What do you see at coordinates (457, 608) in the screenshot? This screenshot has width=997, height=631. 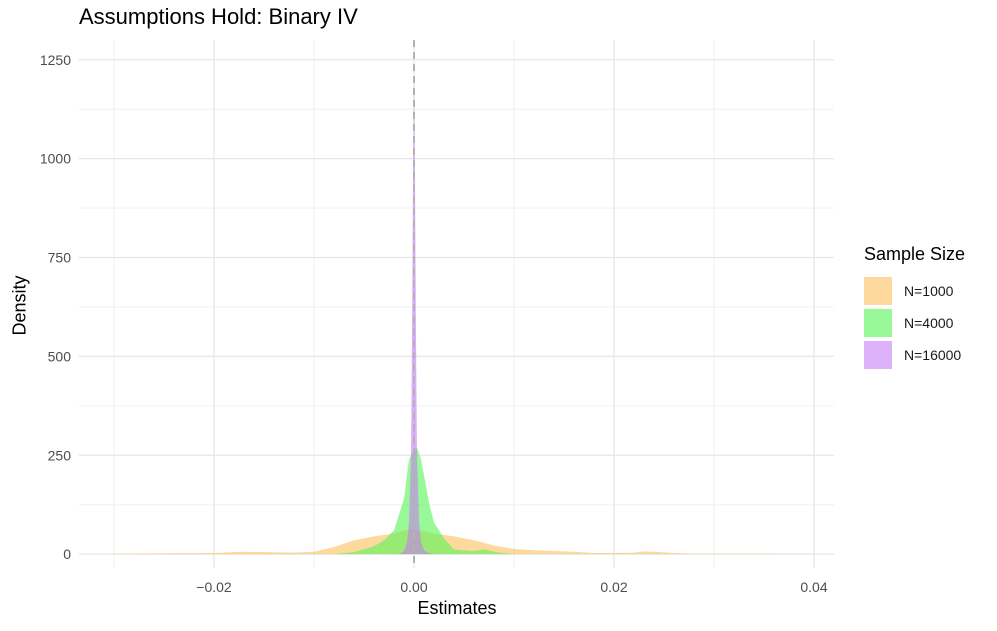 I see `x-axis-label: Estimates` at bounding box center [457, 608].